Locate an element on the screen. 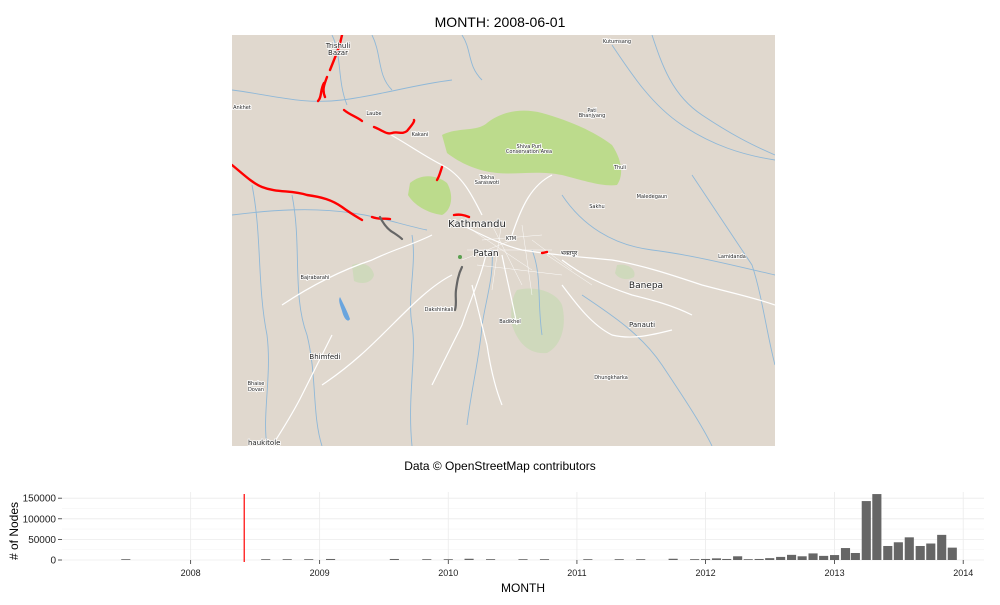 This screenshot has width=1000, height=605. shivapuri-conservation-area is located at coordinates (532, 148).